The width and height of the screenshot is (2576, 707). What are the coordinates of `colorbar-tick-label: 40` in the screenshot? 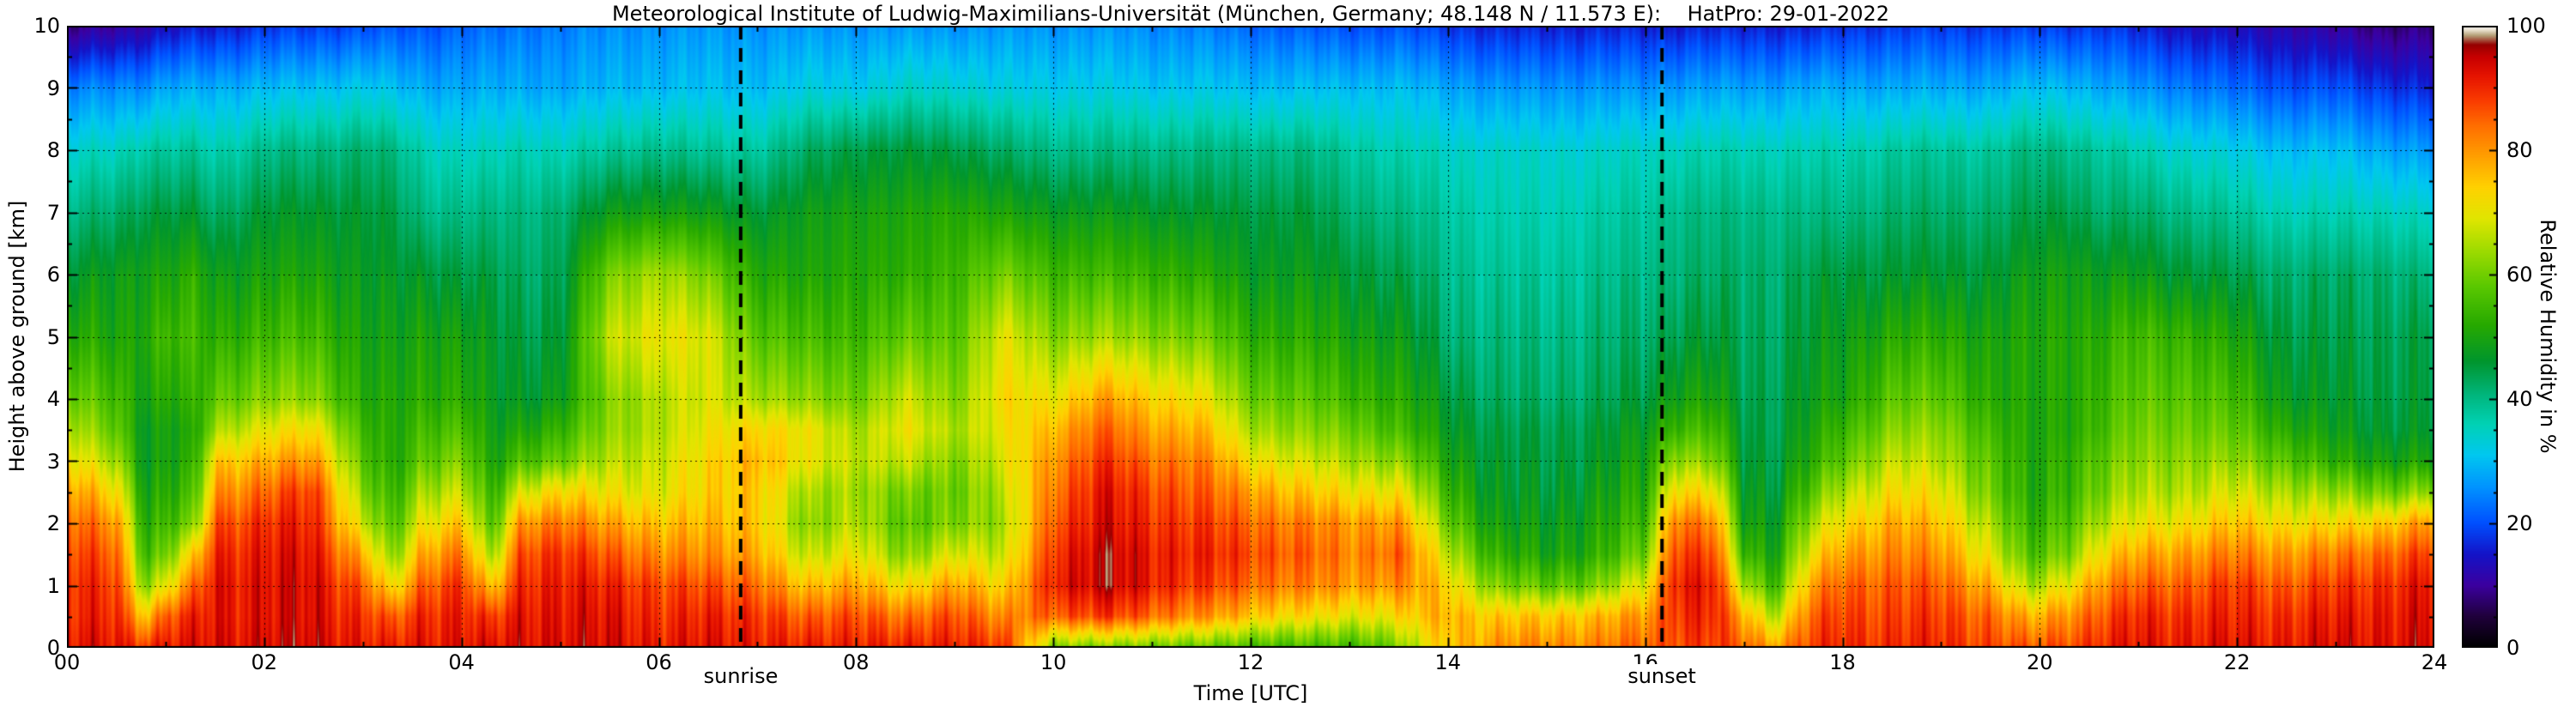 It's located at (2519, 399).